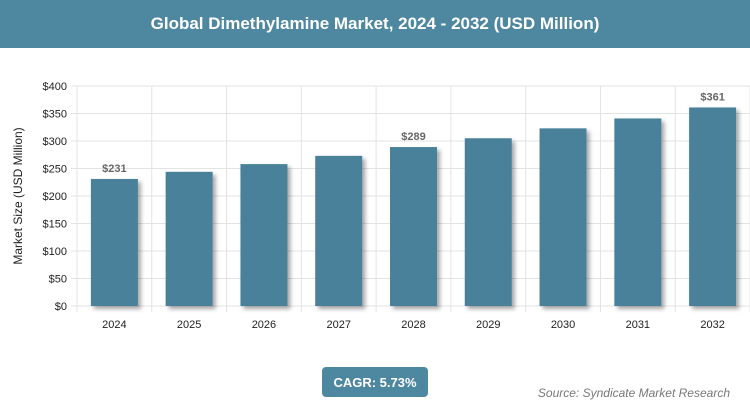  What do you see at coordinates (55, 197) in the screenshot?
I see `y-tick-label: $200` at bounding box center [55, 197].